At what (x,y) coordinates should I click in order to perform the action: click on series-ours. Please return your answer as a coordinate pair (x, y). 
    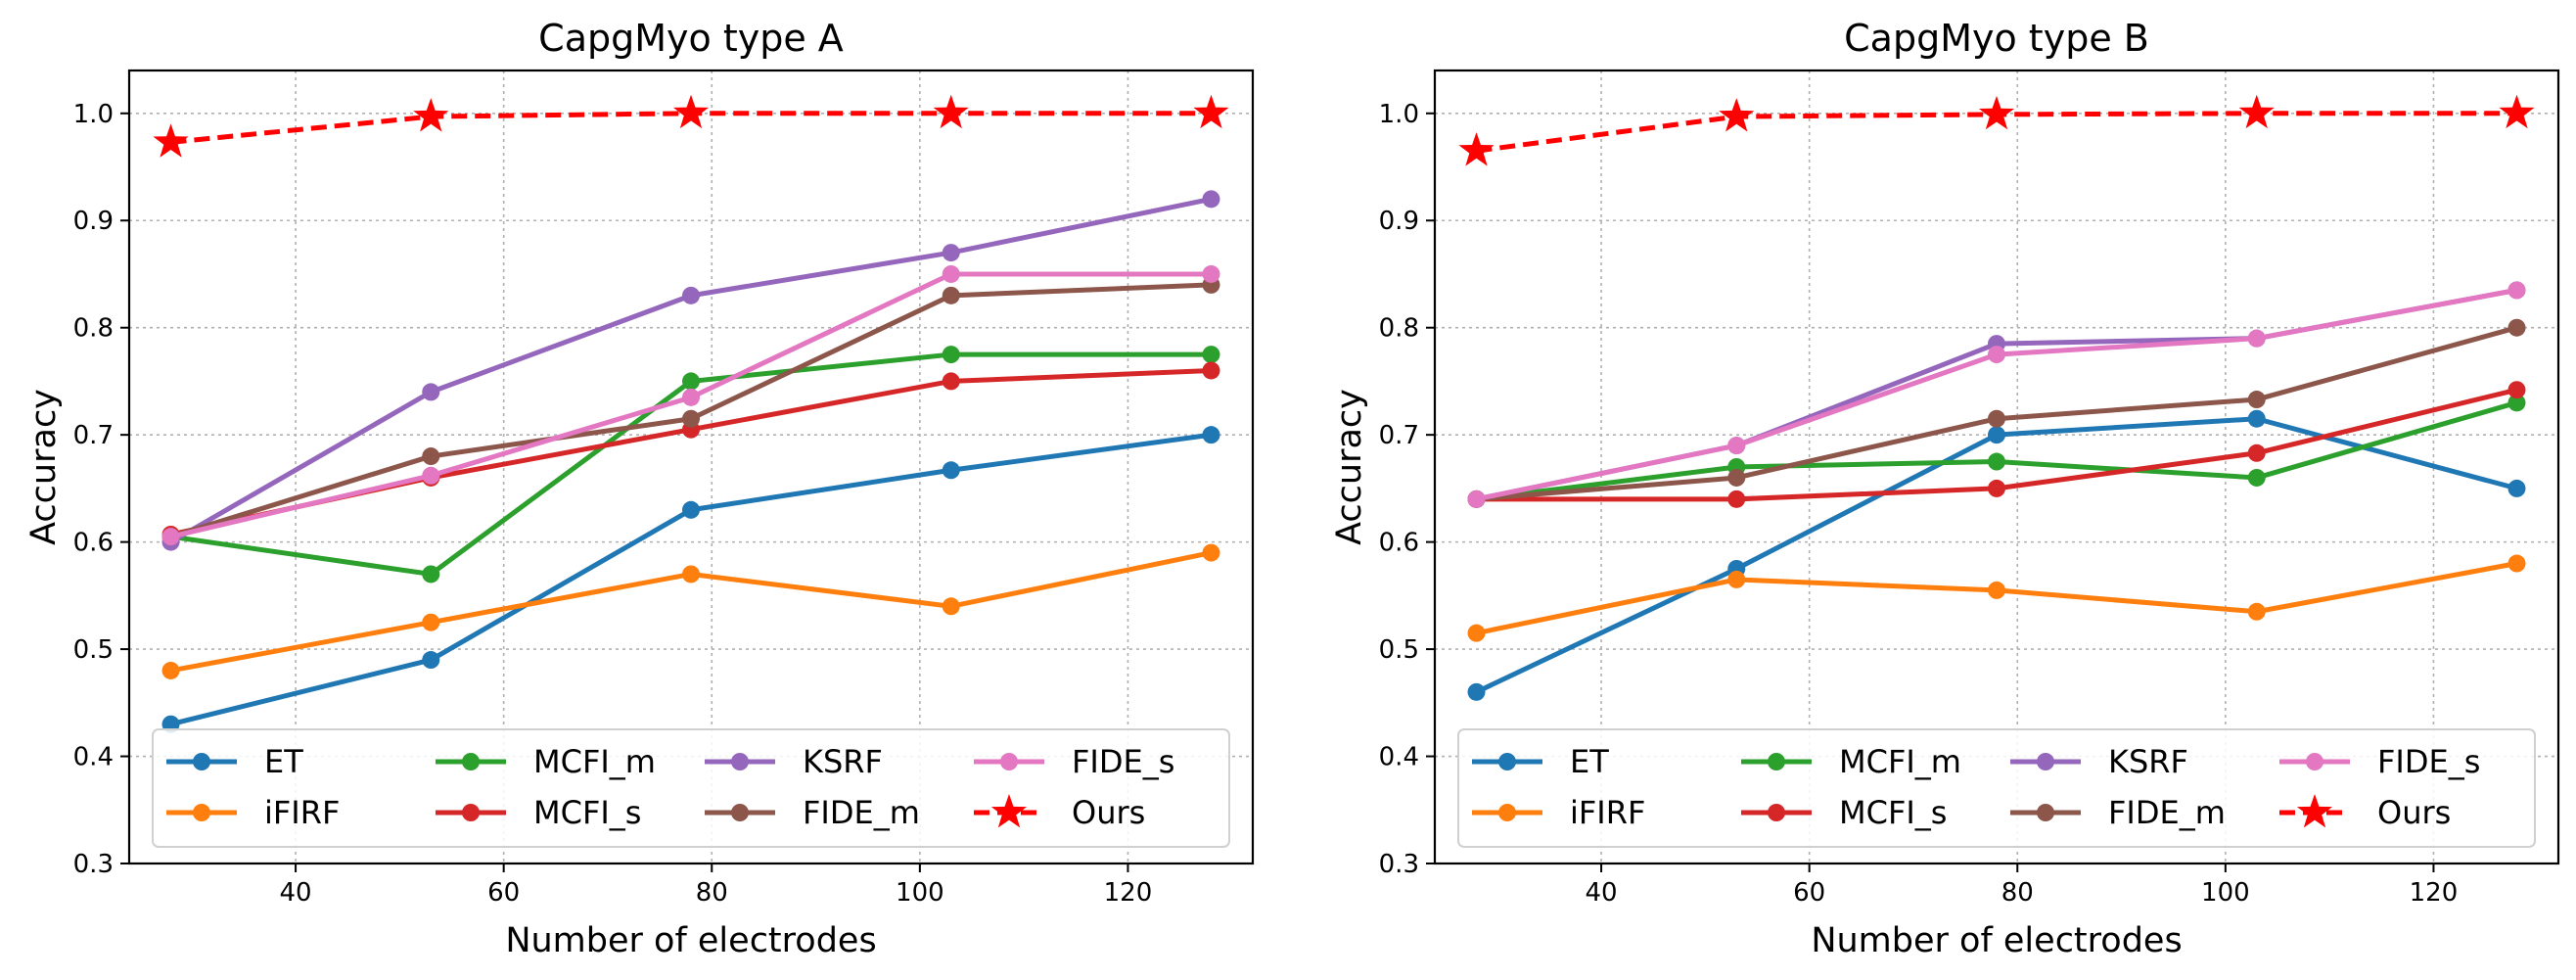
    Looking at the image, I should click on (691, 126).